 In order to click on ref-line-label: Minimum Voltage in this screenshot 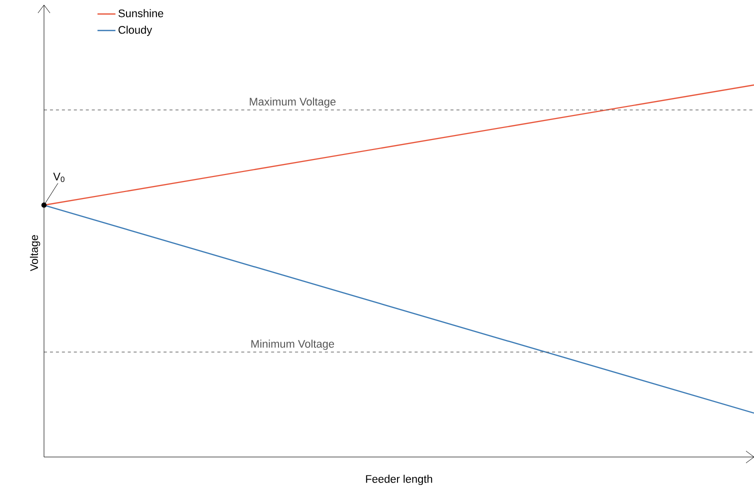, I will do `click(292, 345)`.